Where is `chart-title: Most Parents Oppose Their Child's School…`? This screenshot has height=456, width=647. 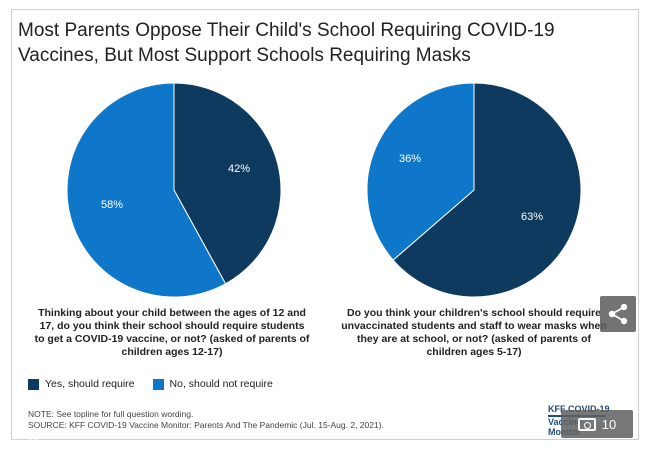 chart-title: Most Parents Oppose Their Child's School… is located at coordinates (286, 43).